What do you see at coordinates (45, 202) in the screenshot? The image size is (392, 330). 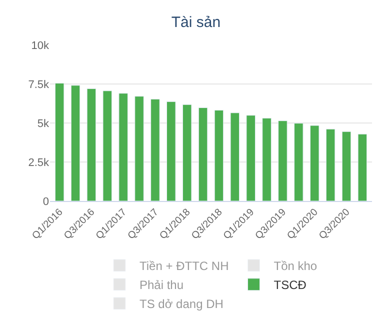 I see `y-tick-label: 0` at bounding box center [45, 202].